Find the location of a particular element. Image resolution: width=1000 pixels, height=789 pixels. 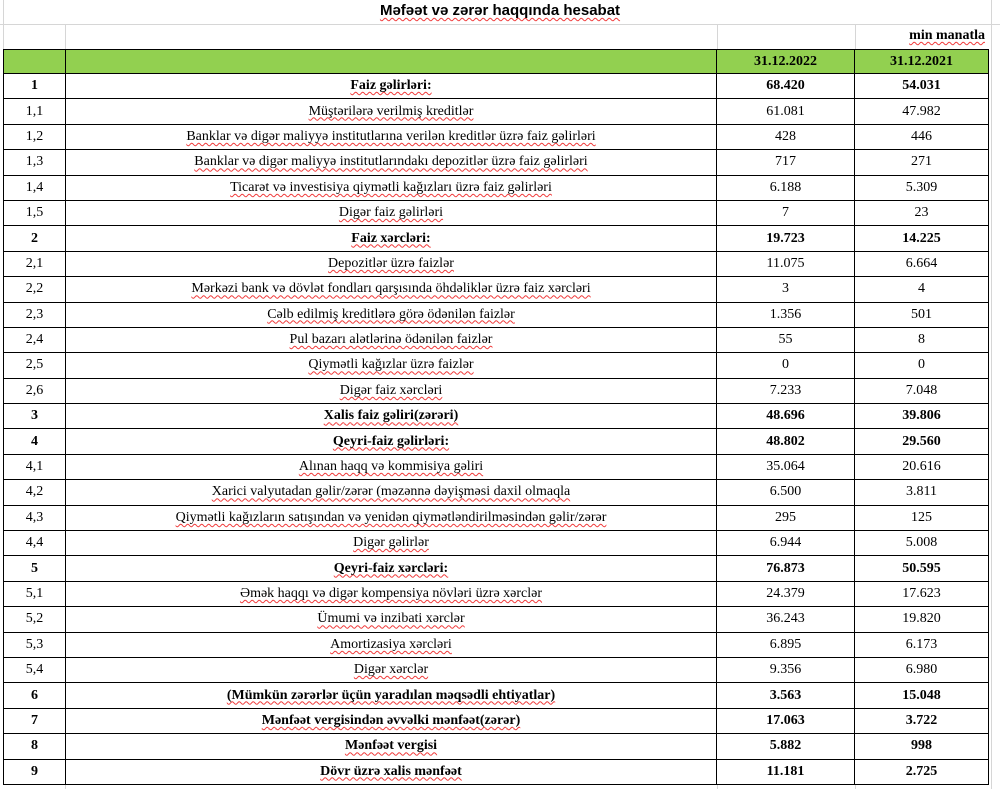

row-value-2021-cell: 501 is located at coordinates (921, 314).